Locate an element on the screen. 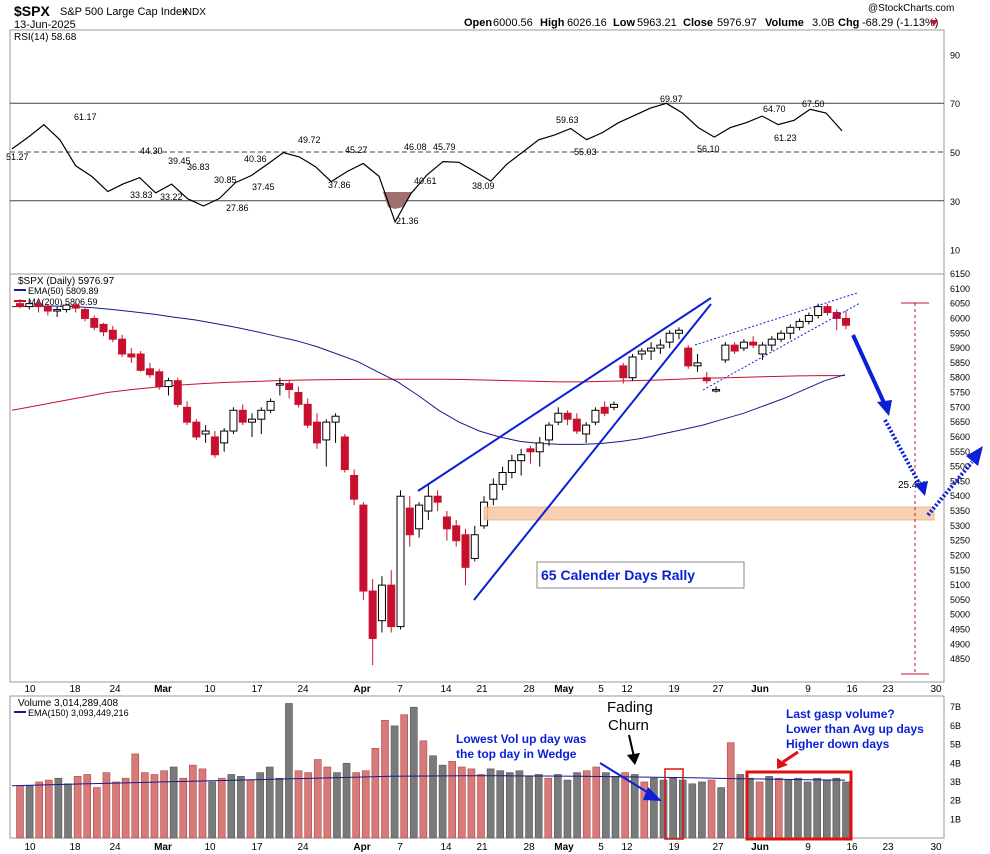  rsi-value-label: 45.79 is located at coordinates (444, 147).